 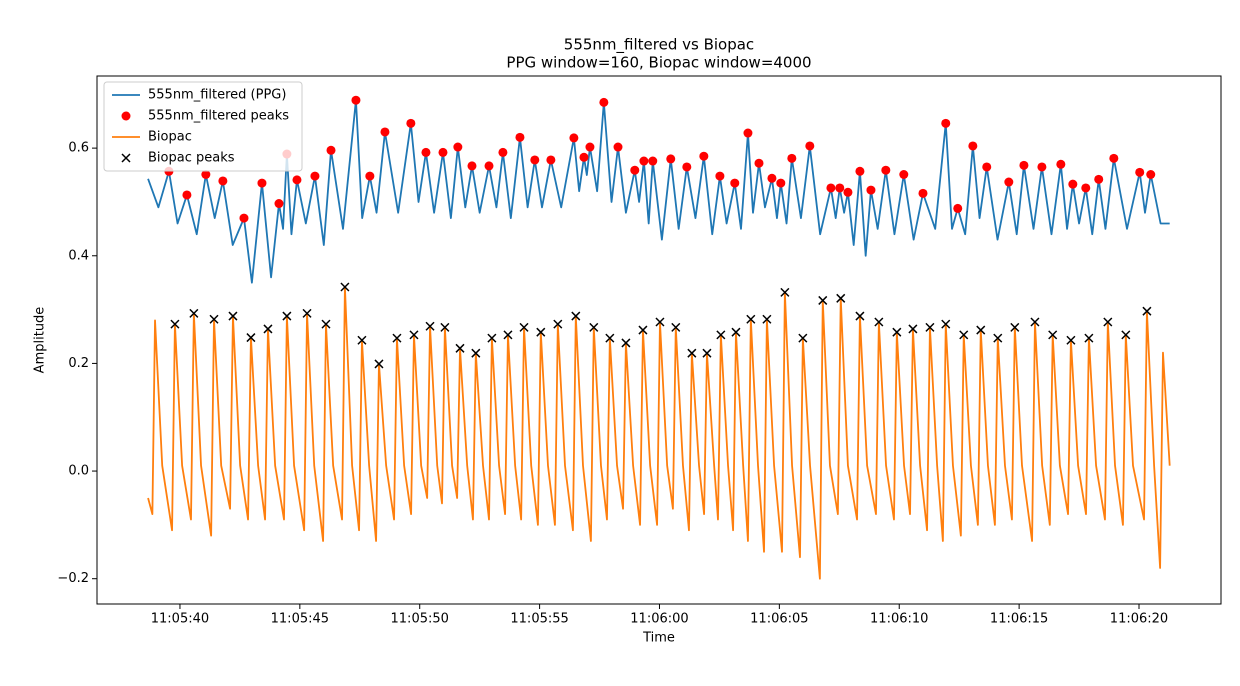 What do you see at coordinates (899, 619) in the screenshot?
I see `x-tick-label: 11:06:10` at bounding box center [899, 619].